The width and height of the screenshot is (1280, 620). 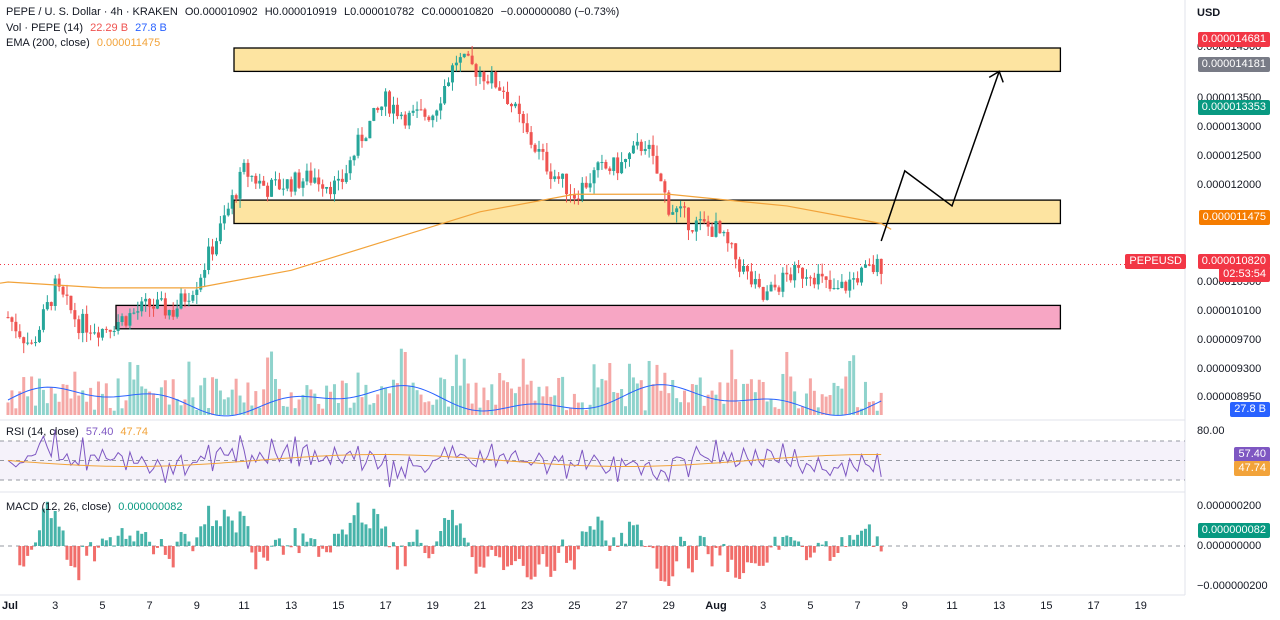 I want to click on price-tag-high: 0.000014681, so click(x=1233, y=39).